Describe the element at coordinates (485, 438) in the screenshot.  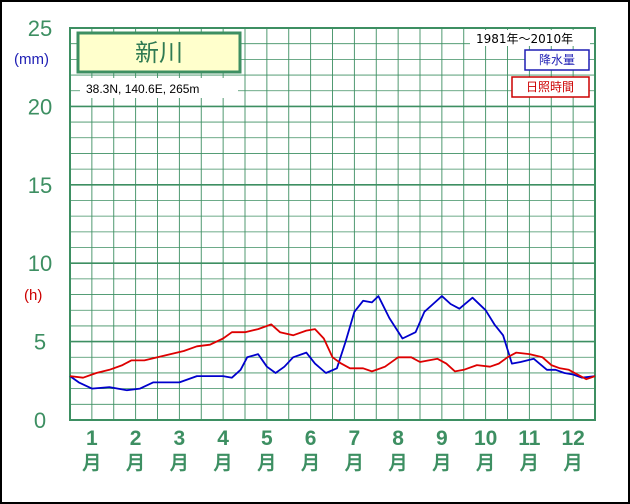
I see `month-number-label: 10` at that location.